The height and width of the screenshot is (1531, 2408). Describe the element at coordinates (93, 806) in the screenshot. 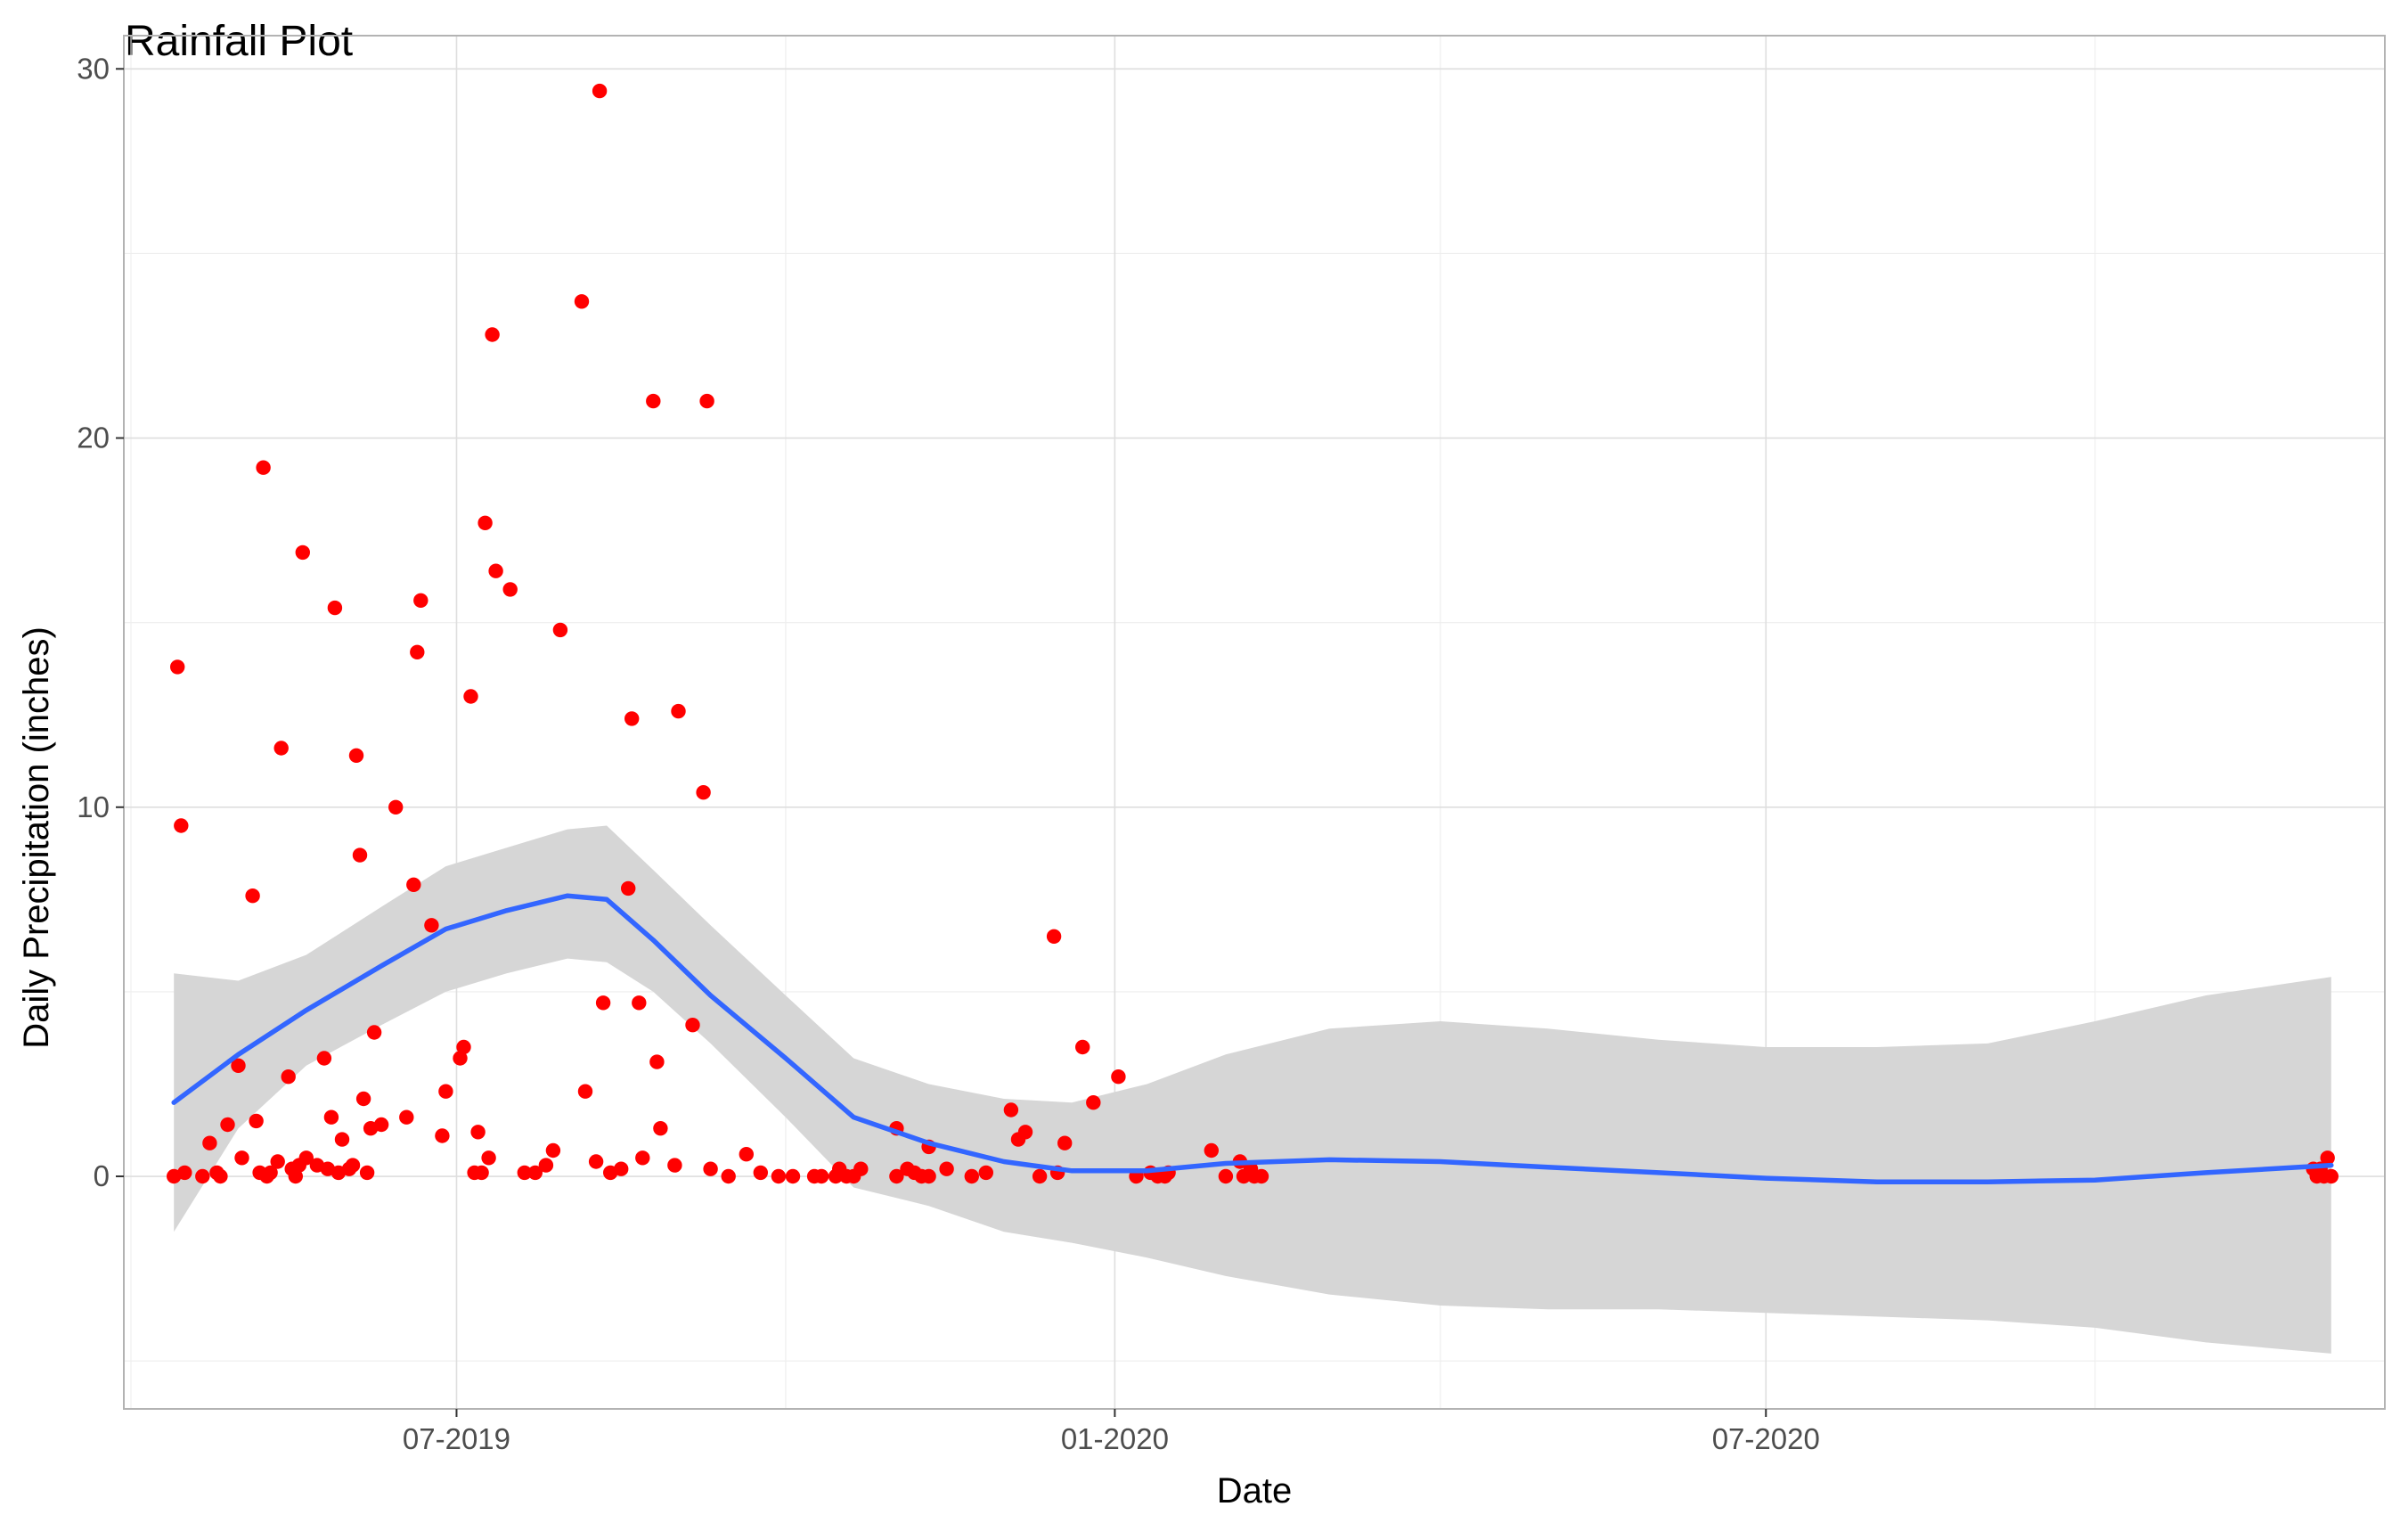

I see `y-tick-label: 10` at that location.